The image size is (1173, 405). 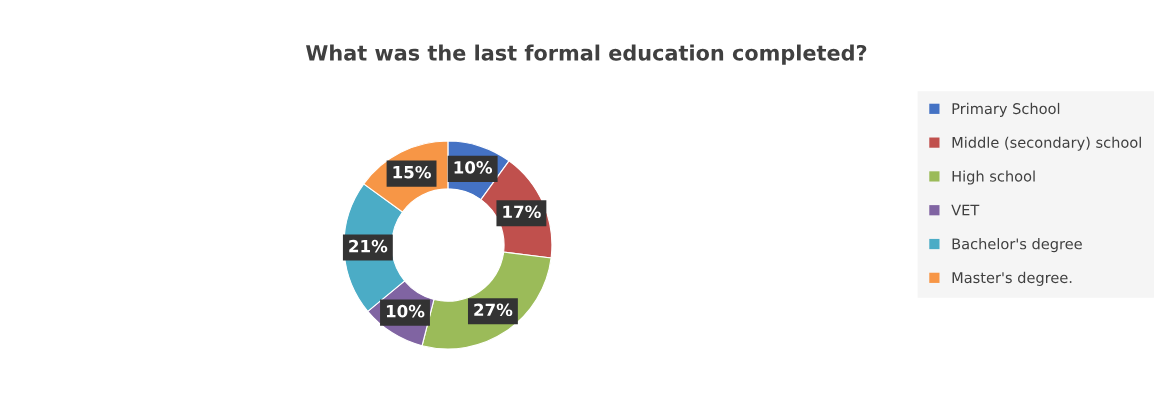 I want to click on chart-title: What was the last formal education completed?, so click(x=586, y=54).